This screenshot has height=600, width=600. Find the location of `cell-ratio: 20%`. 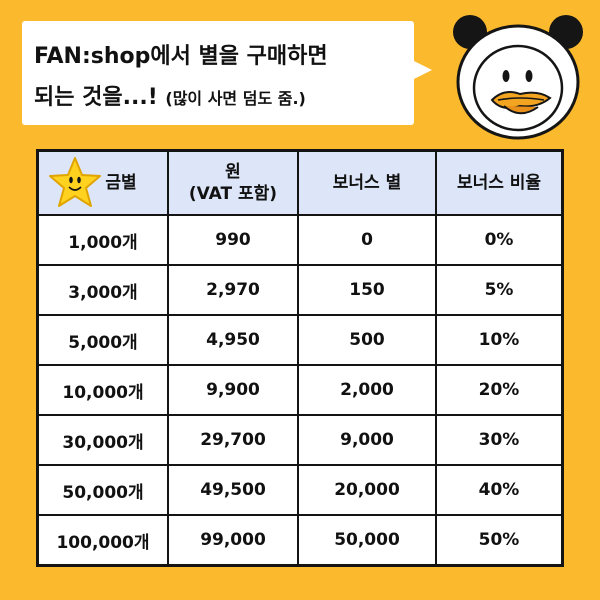

cell-ratio: 20% is located at coordinates (499, 391).